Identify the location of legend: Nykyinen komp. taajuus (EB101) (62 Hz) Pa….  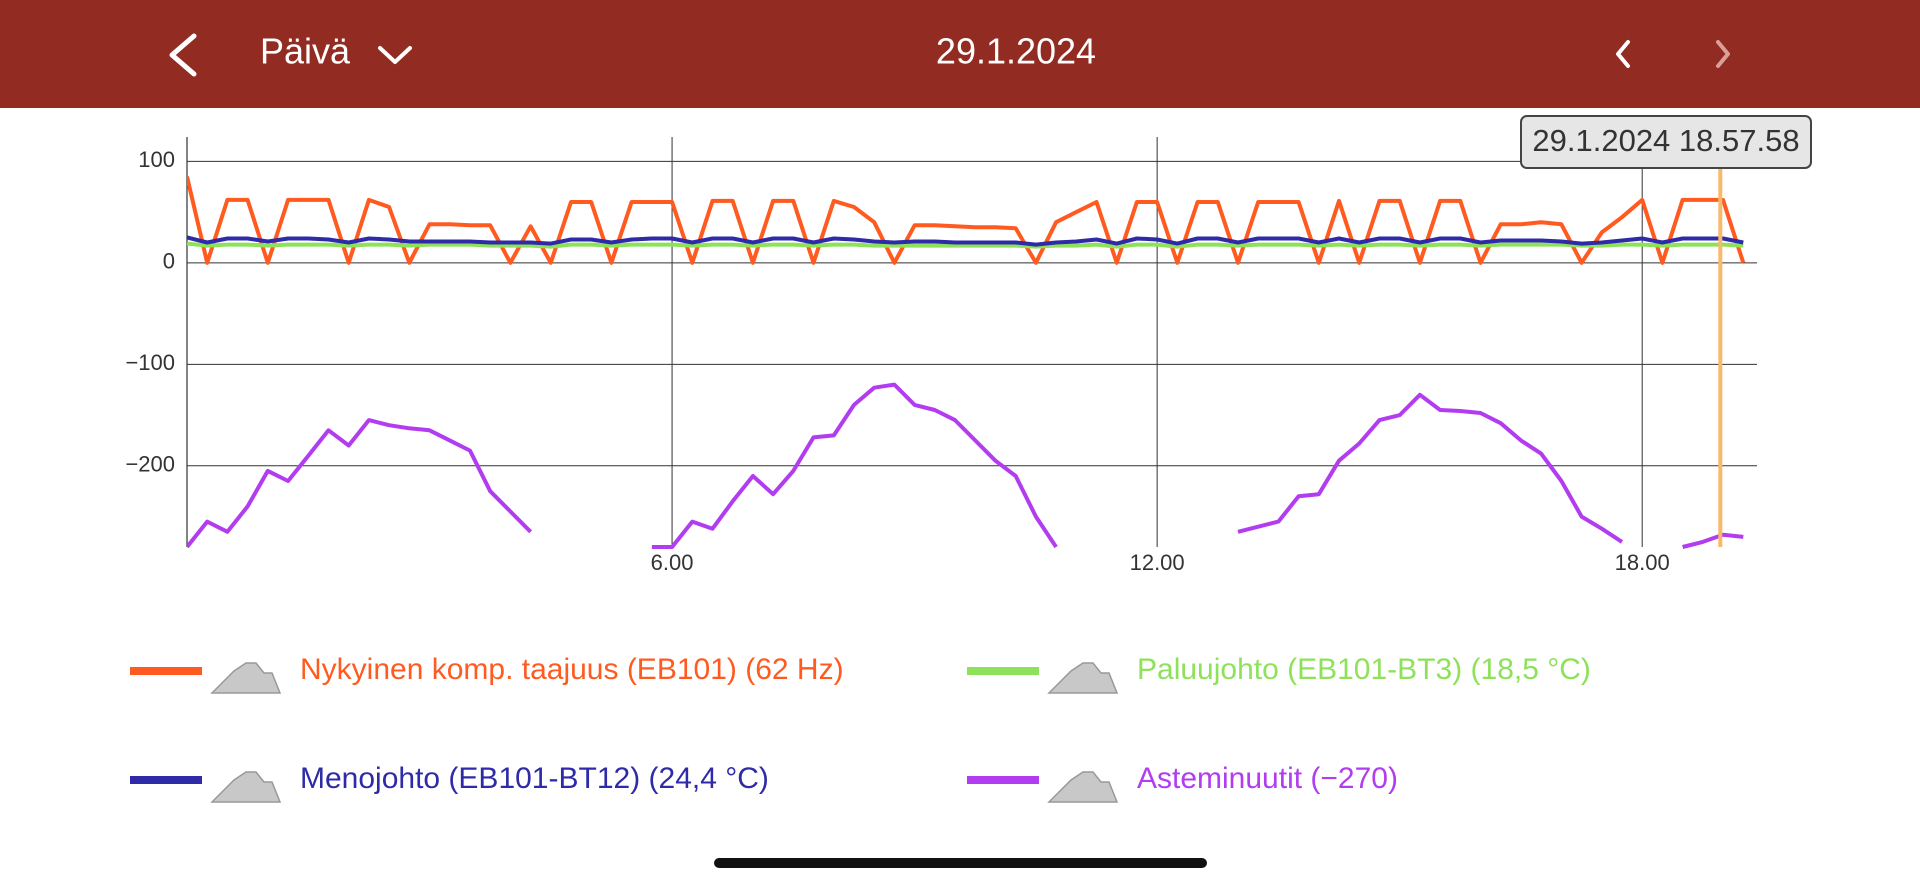
(860, 728).